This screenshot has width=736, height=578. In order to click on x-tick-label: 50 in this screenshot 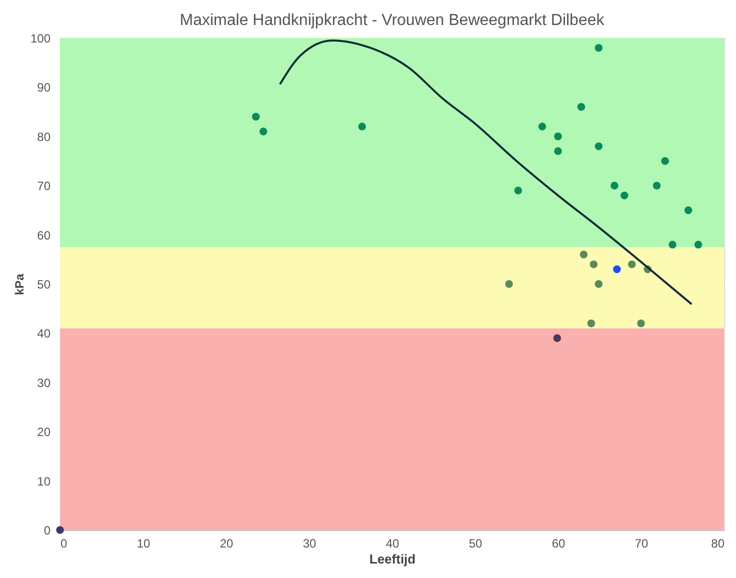, I will do `click(475, 543)`.